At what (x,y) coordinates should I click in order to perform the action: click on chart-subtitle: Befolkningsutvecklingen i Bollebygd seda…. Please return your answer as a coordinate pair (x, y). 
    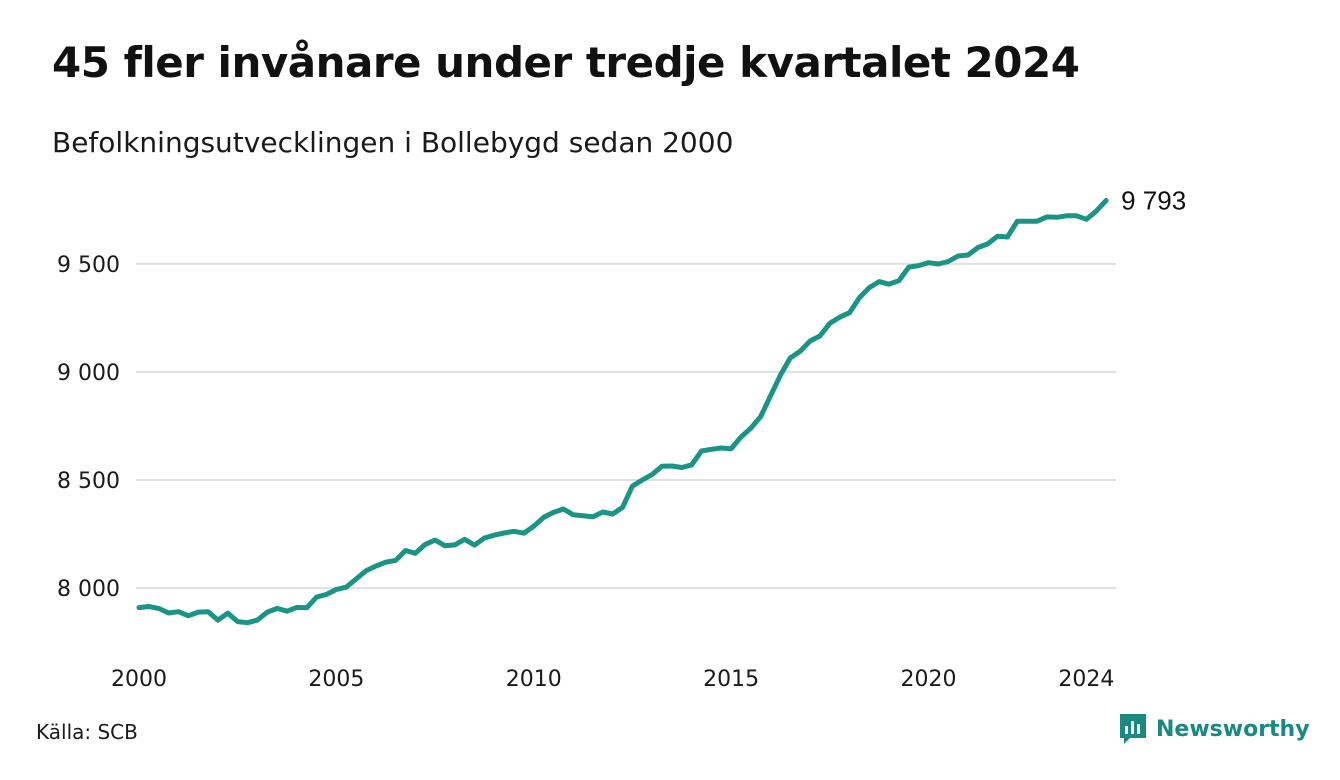
    Looking at the image, I should click on (393, 142).